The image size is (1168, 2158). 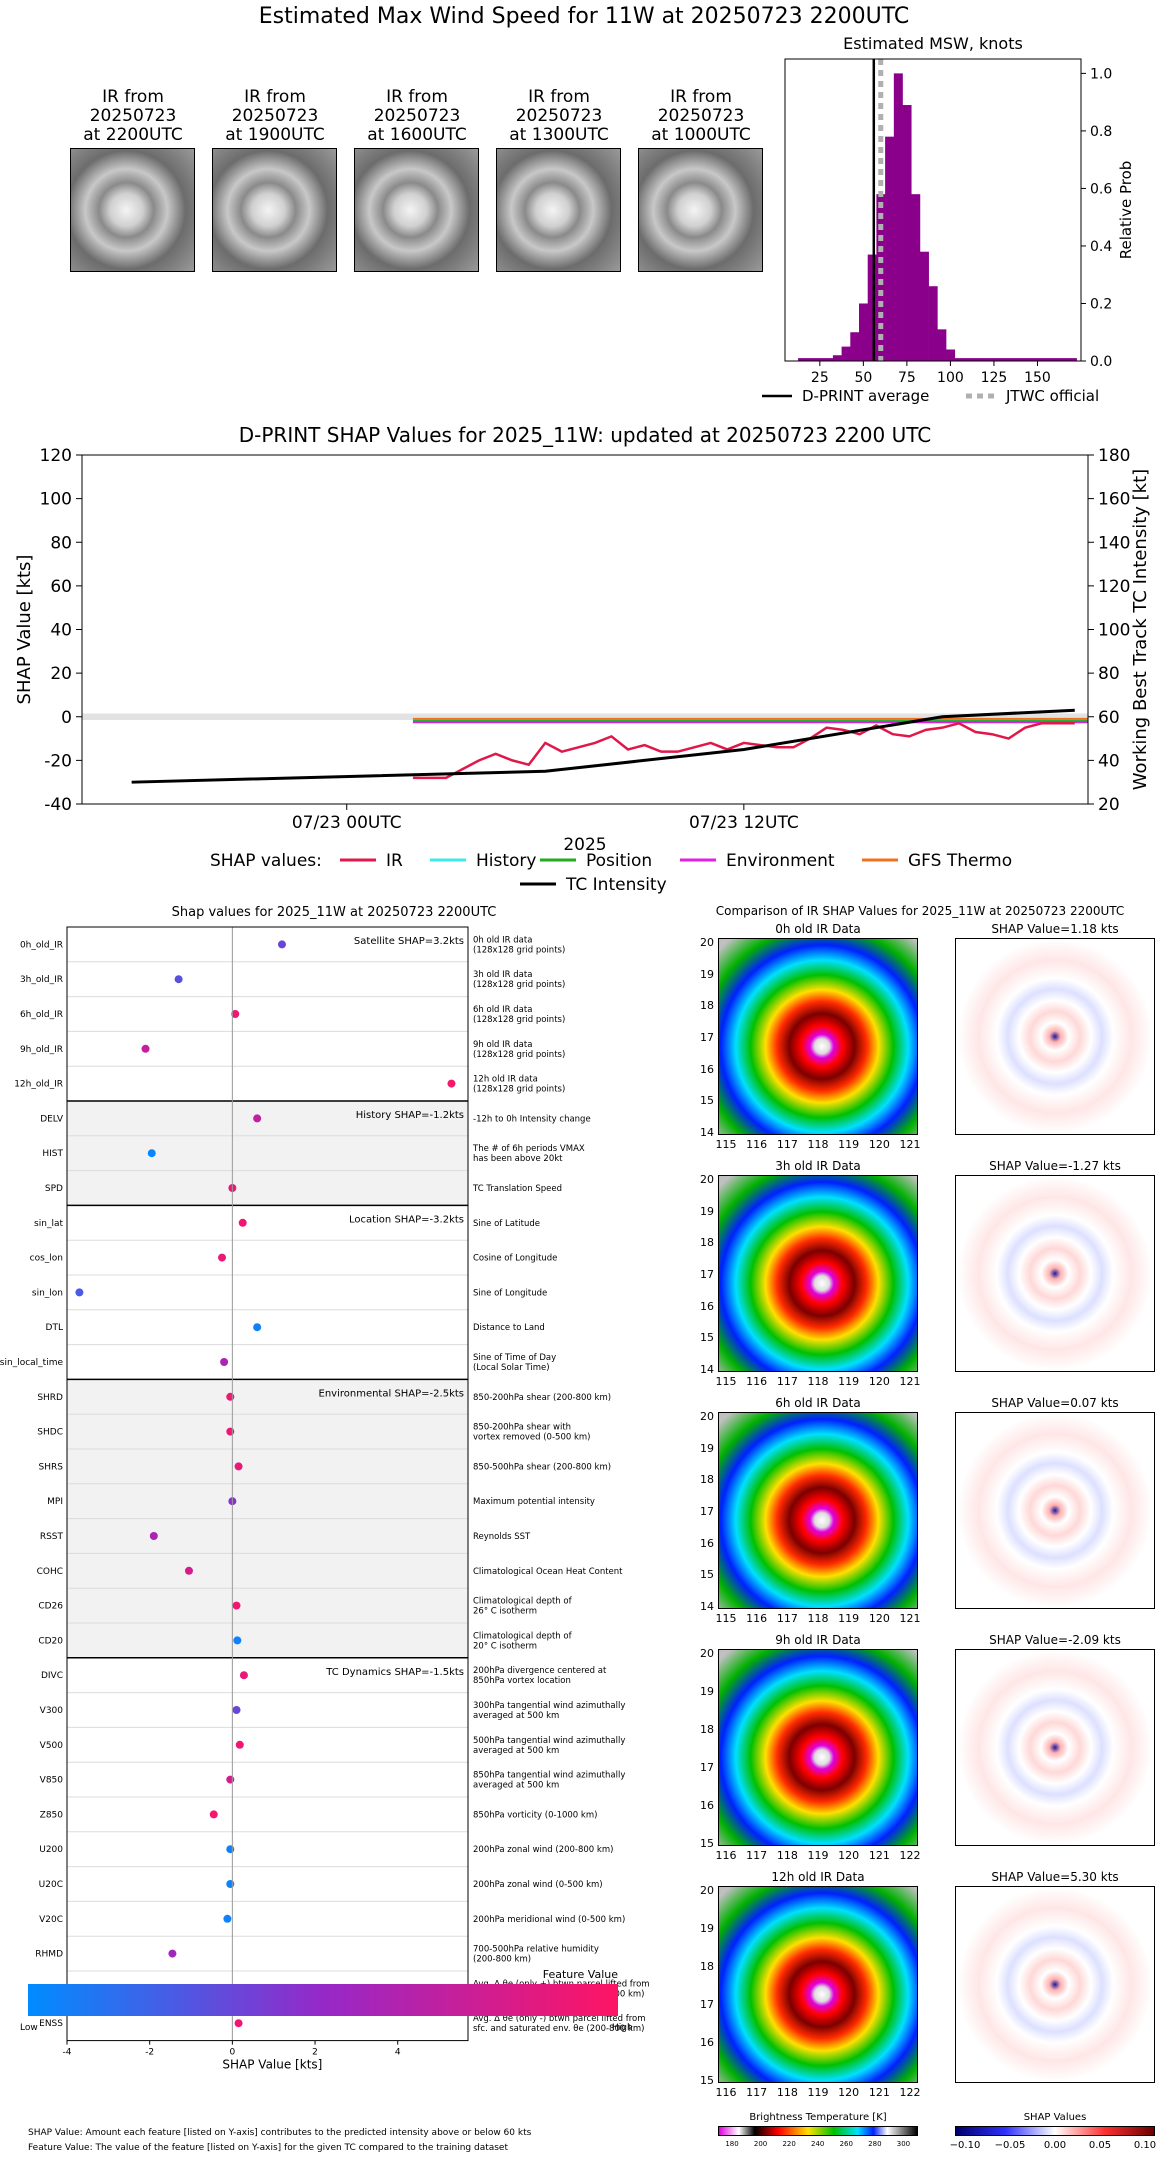 I want to click on bt-tick-label: 280, so click(x=875, y=2144).